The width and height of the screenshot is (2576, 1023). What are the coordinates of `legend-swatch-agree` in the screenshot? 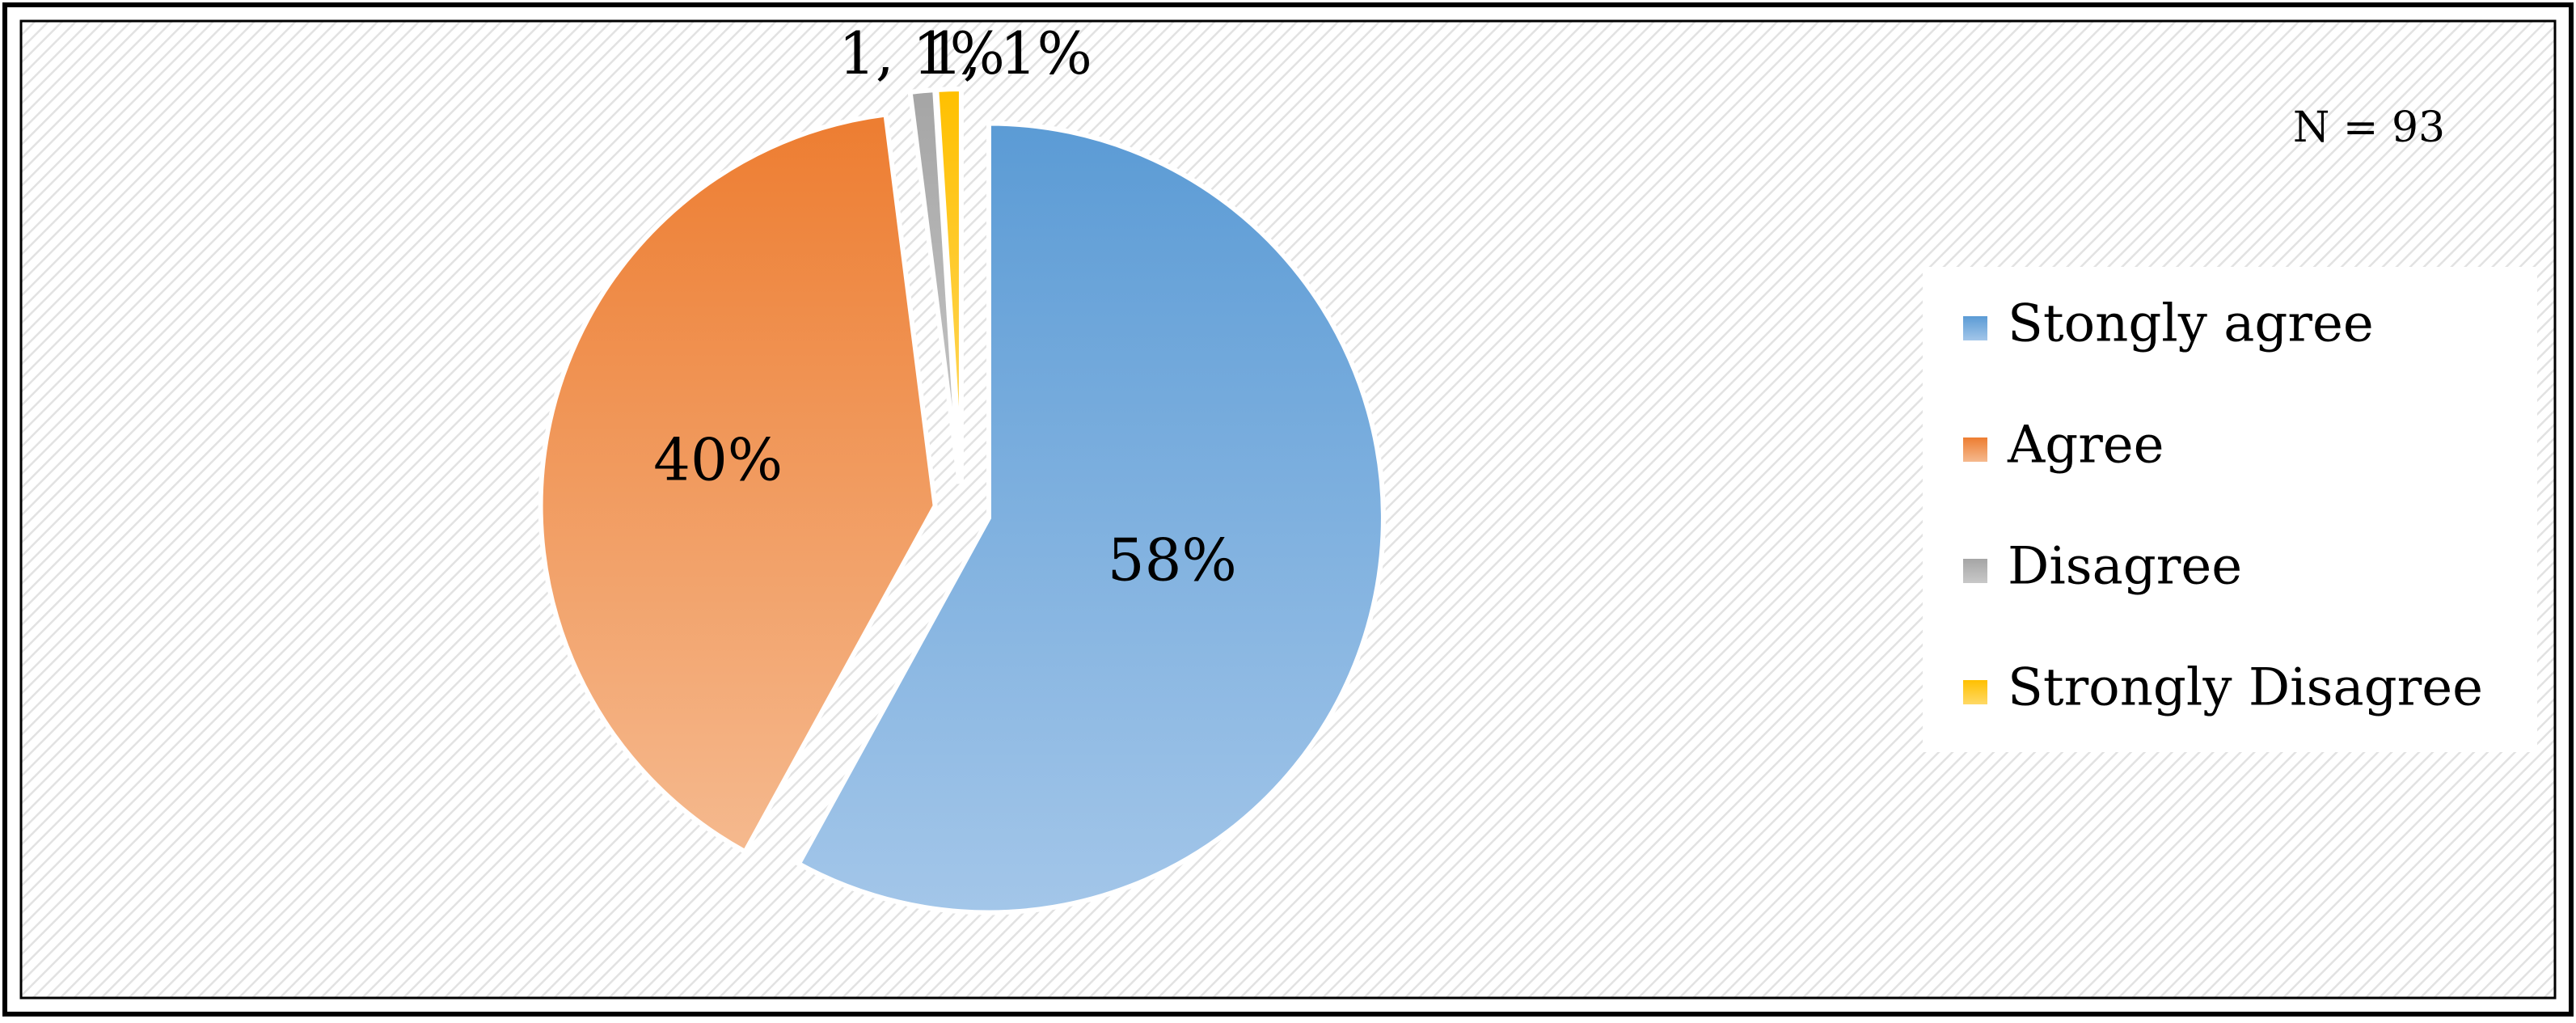 It's located at (1975, 450).